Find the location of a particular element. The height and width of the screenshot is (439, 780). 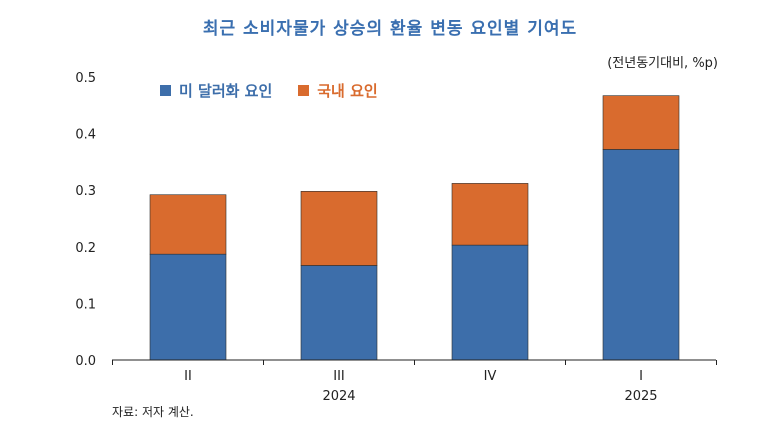

legend-item-domestic: 국내 요인 is located at coordinates (338, 90).